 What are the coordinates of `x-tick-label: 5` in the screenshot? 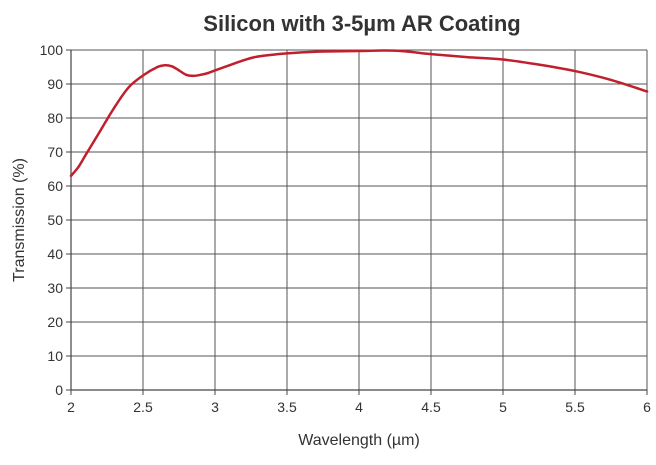 It's located at (503, 407).